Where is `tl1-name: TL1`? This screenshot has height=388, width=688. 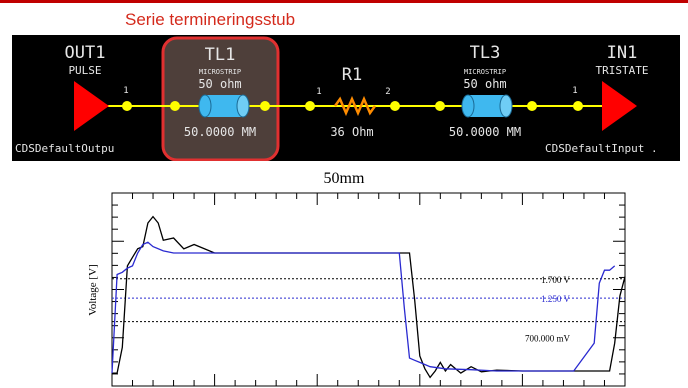 tl1-name: TL1 is located at coordinates (220, 55).